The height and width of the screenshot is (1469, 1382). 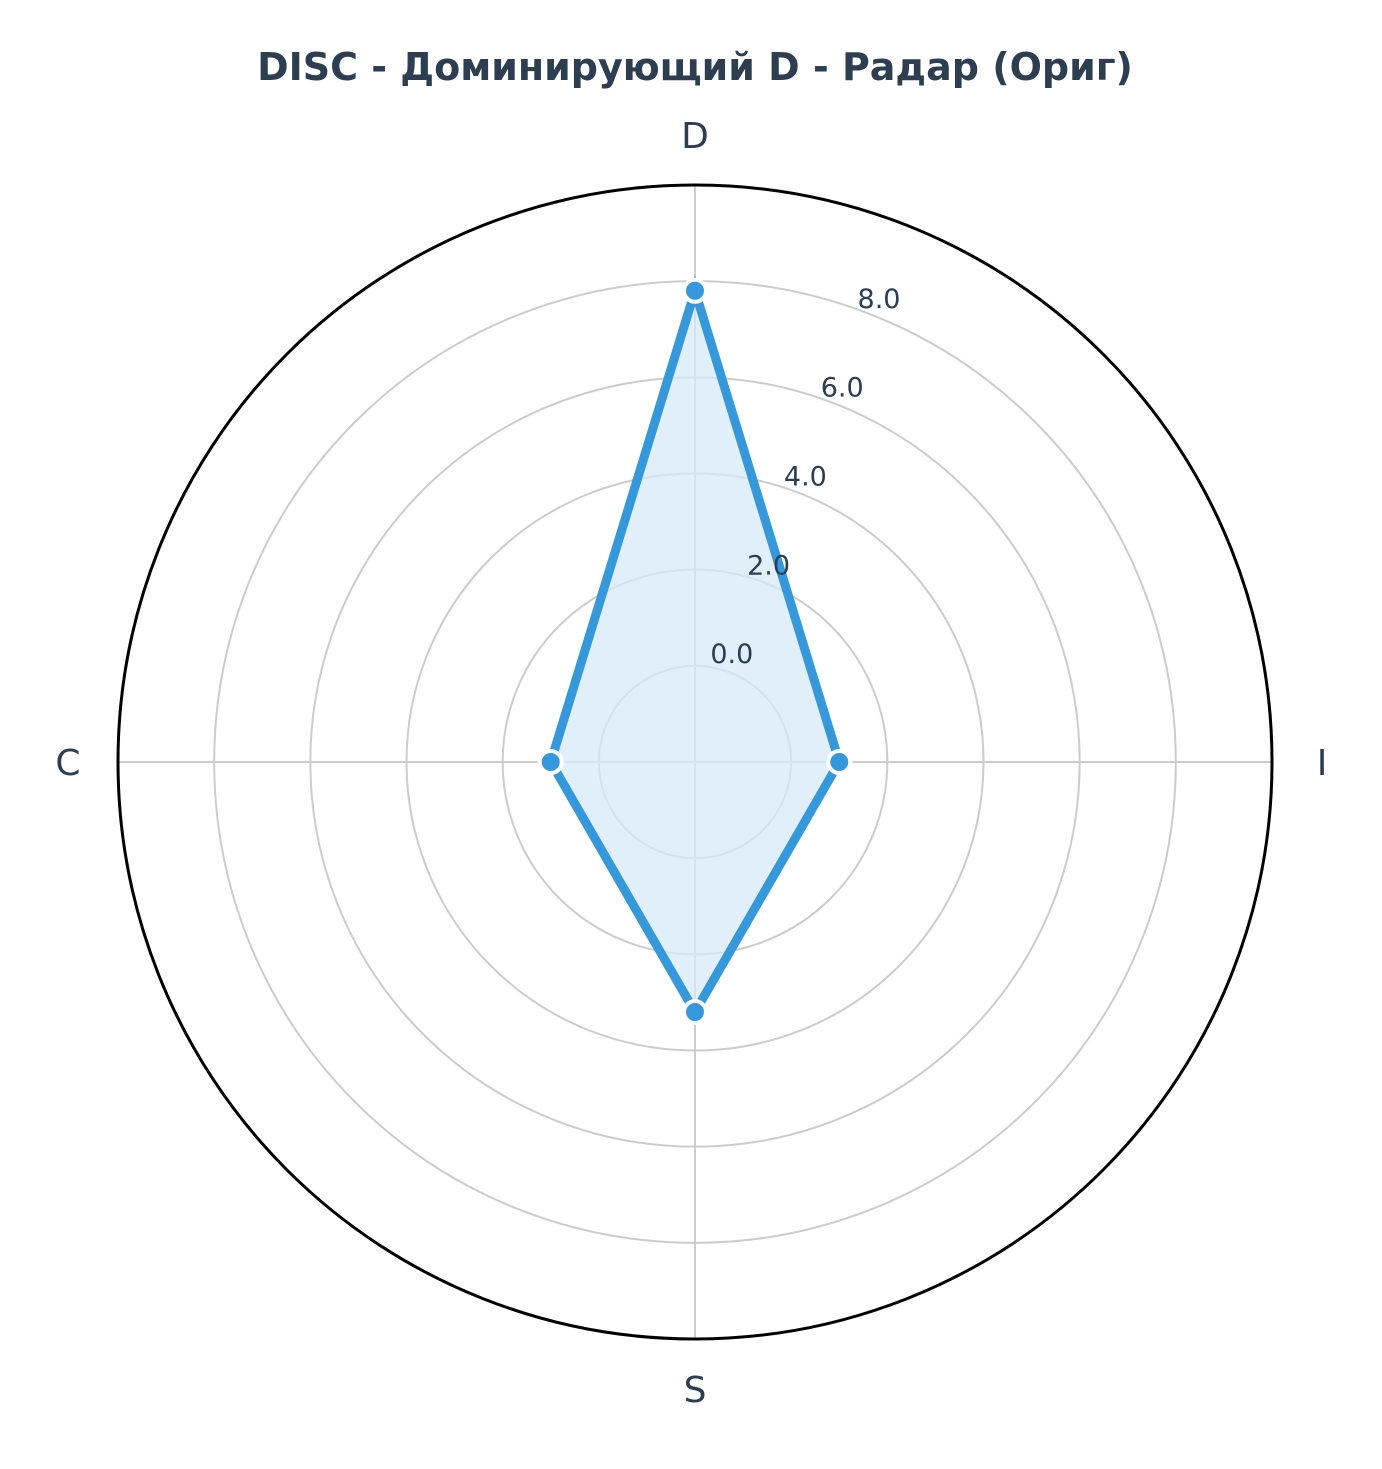 What do you see at coordinates (695, 1012) in the screenshot?
I see `data-point-s` at bounding box center [695, 1012].